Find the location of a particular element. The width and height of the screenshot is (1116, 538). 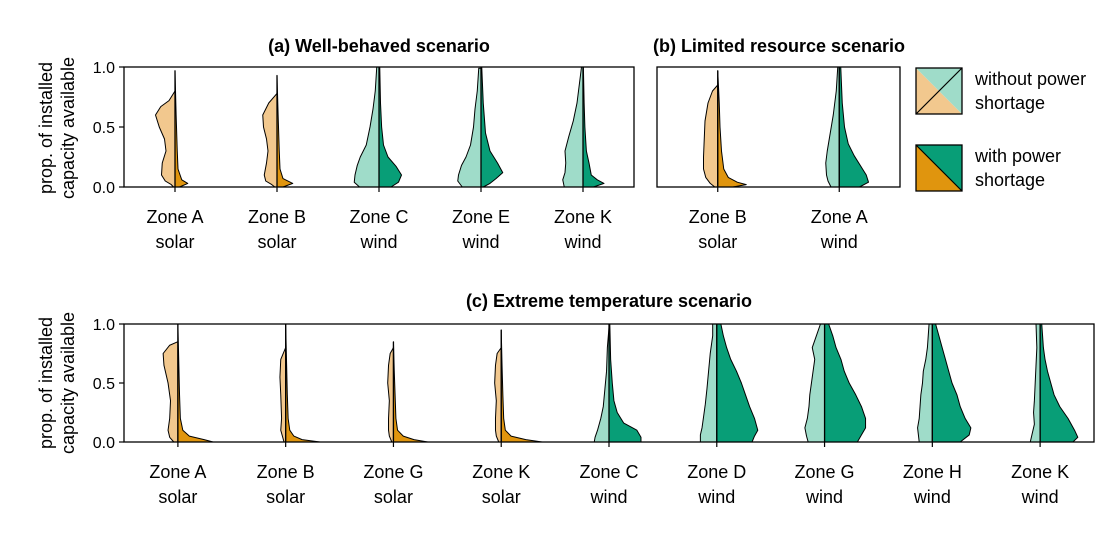

x-label-tech-a-1: solar is located at coordinates (276, 242).